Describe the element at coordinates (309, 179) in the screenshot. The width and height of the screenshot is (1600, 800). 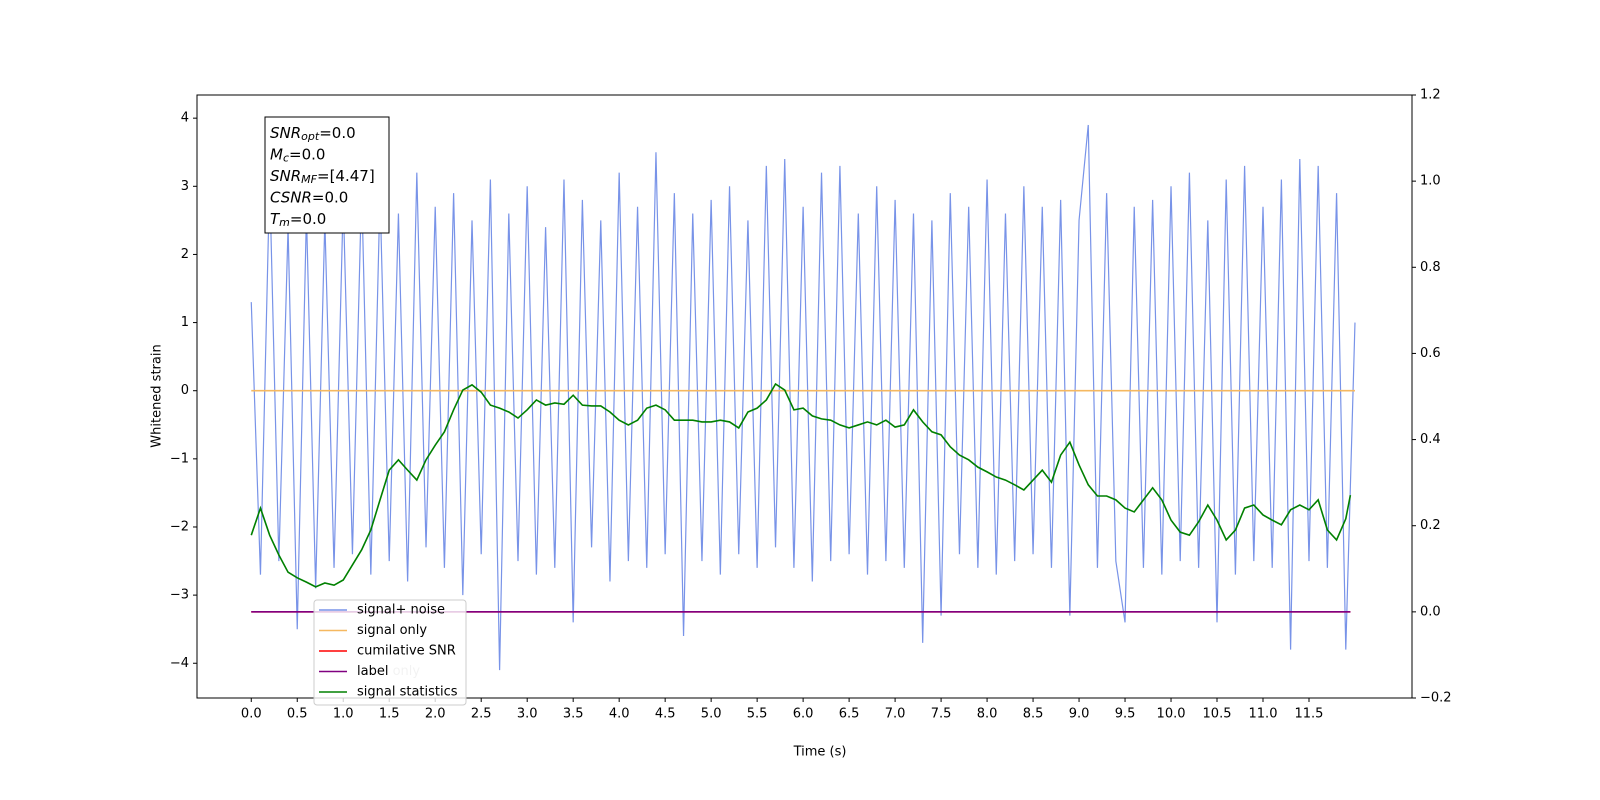
I see `annotation-sub: MF` at that location.